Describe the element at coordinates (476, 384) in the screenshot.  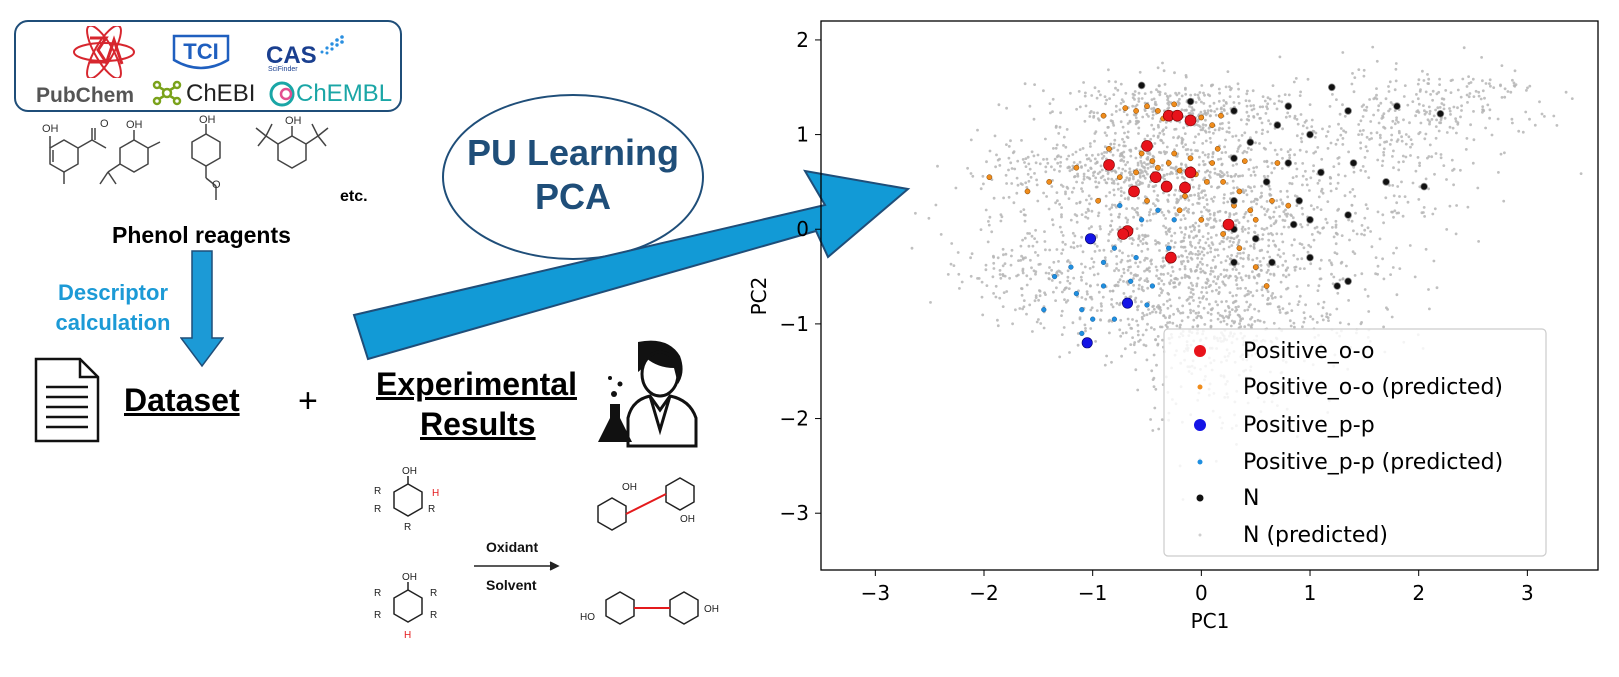
I see `experimental-label: Experimental` at that location.